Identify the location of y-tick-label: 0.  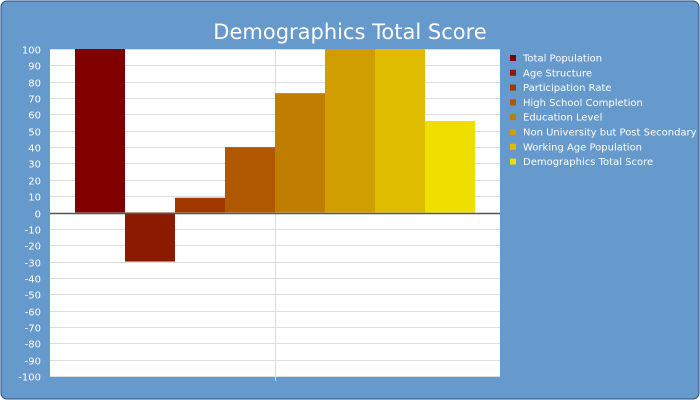
(38, 215).